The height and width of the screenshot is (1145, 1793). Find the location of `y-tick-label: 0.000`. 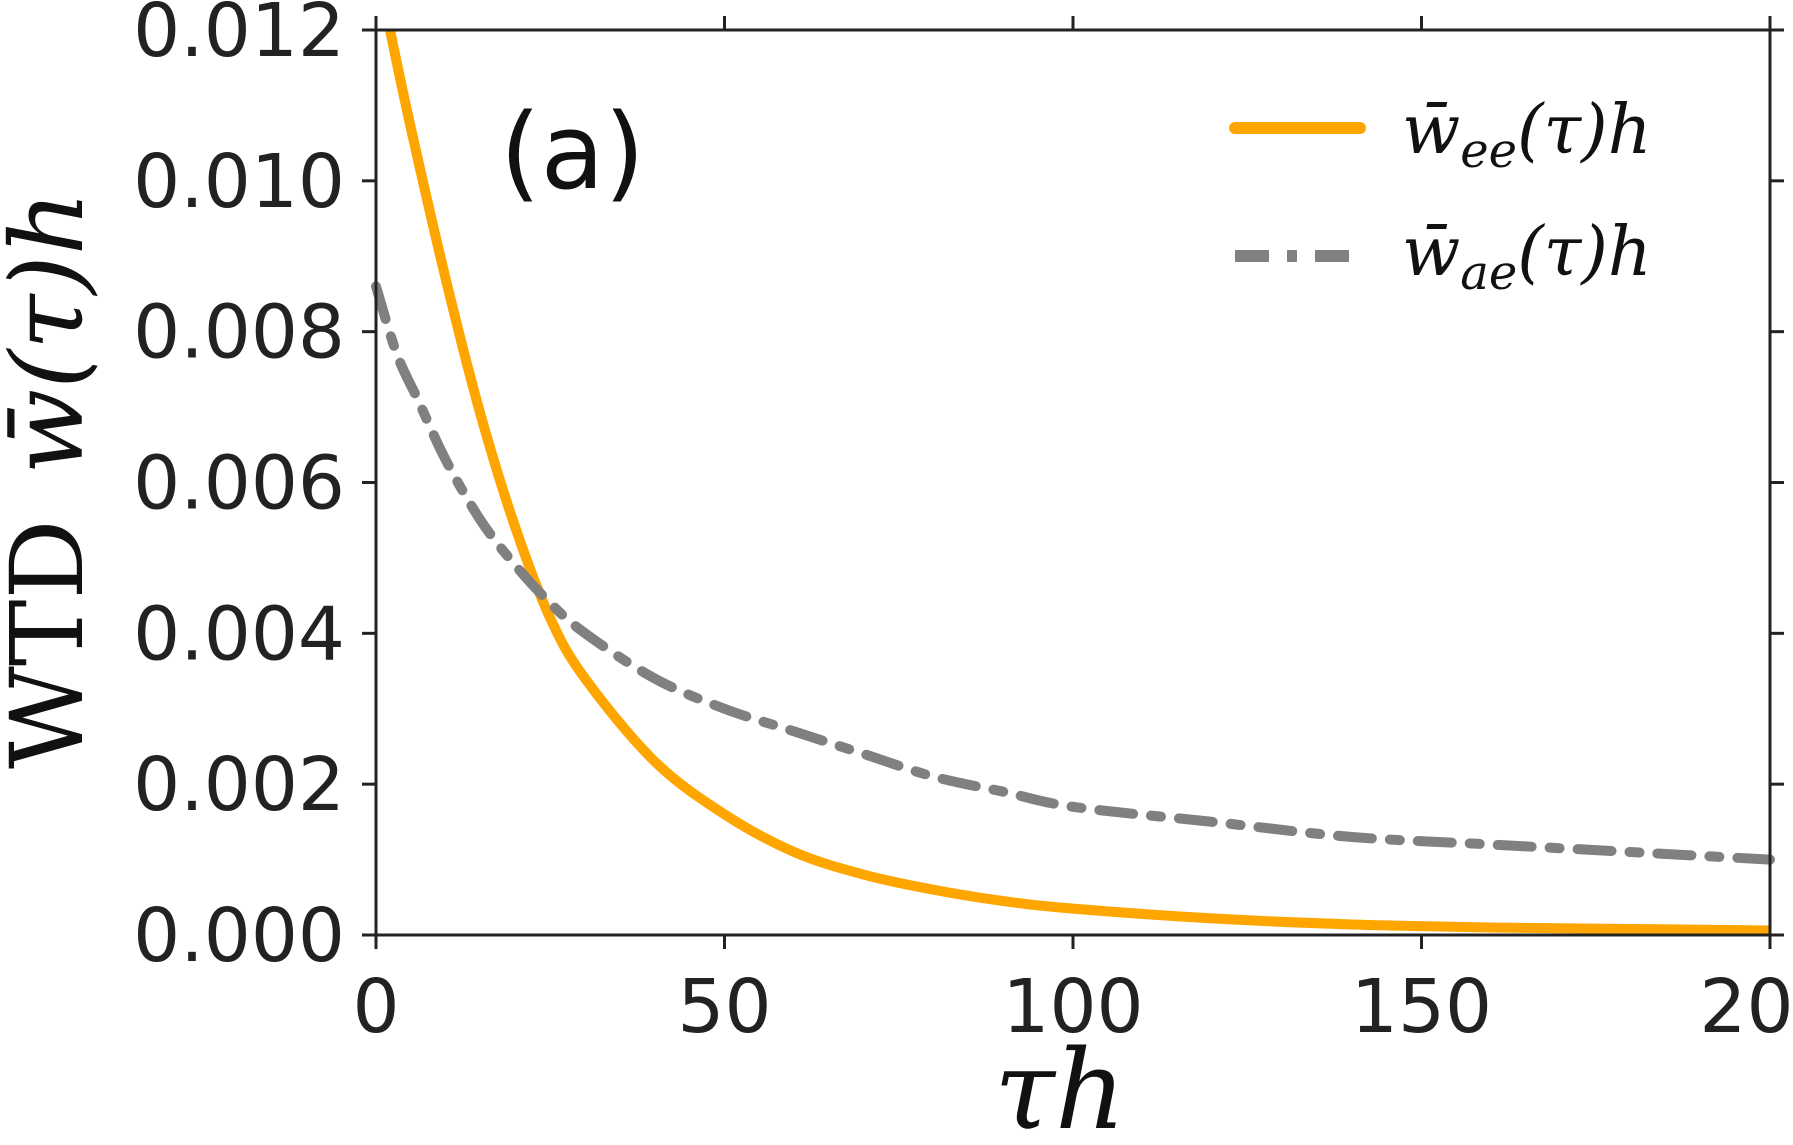

y-tick-label: 0.000 is located at coordinates (239, 936).